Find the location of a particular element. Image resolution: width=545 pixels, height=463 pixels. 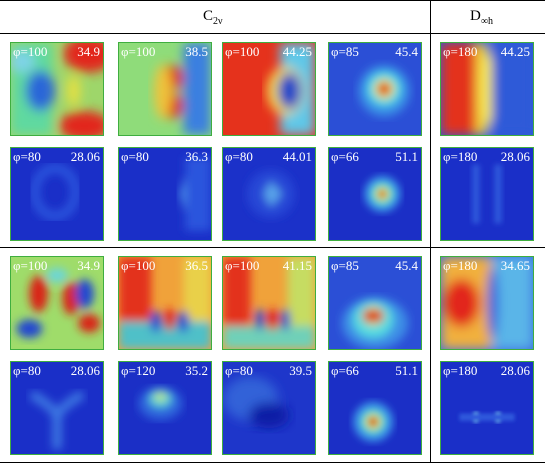

panel-r3-c2: φ=100 36.5 is located at coordinates (165, 303).